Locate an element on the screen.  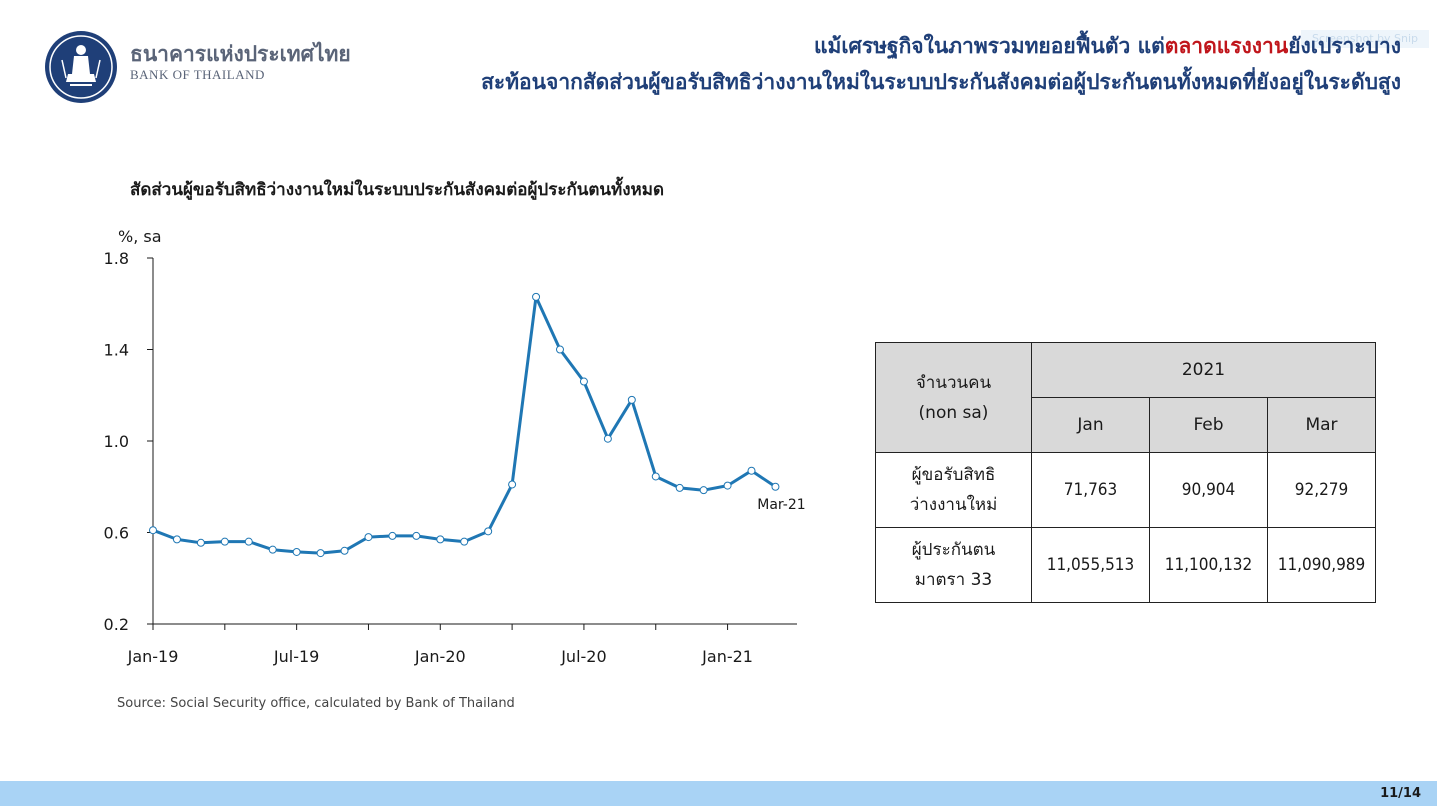
headline-text-end: ยังเปราะบาง is located at coordinates (1344, 46).